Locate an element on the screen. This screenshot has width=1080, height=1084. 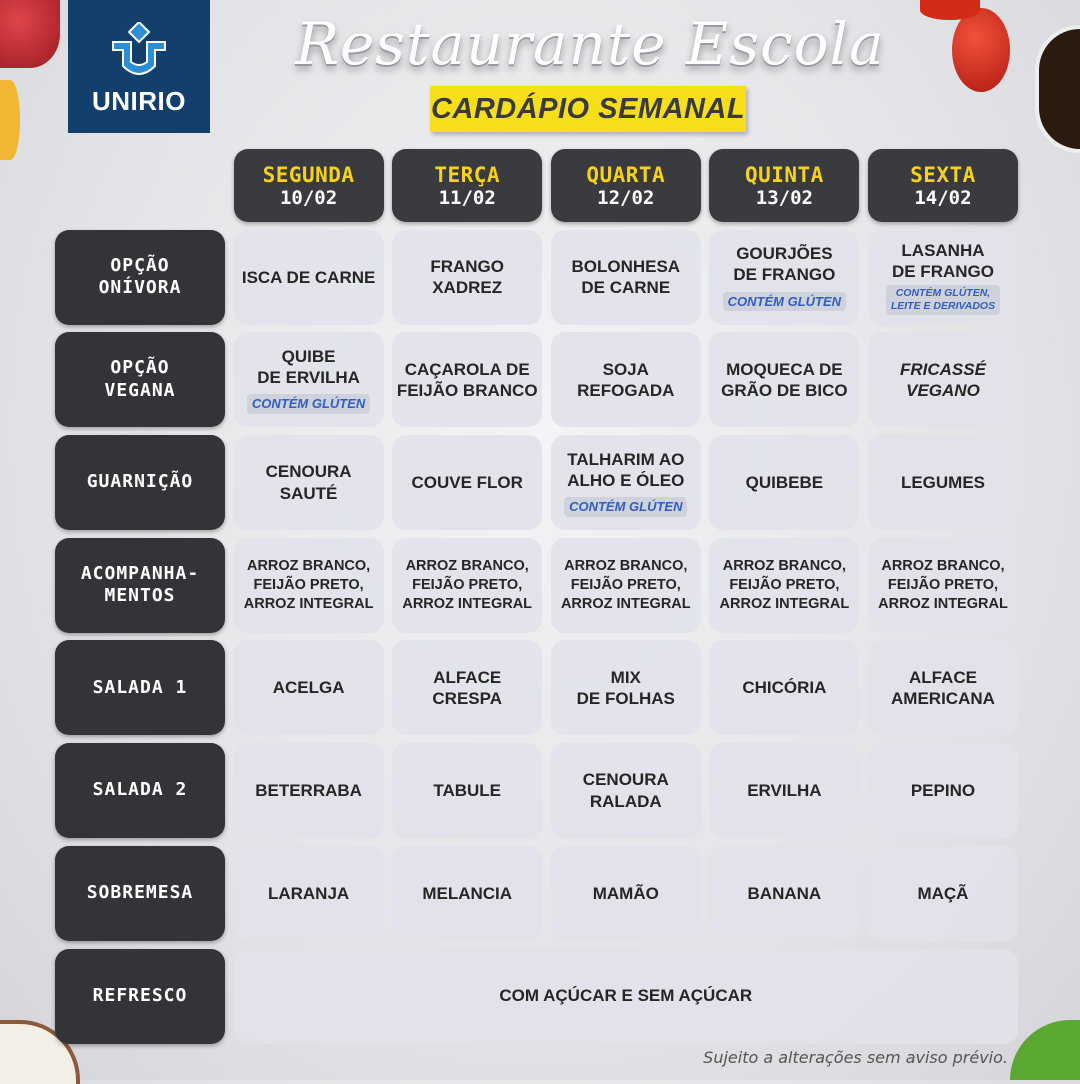
menu-cell: FRICASSÉ VEGANO is located at coordinates (942, 380).